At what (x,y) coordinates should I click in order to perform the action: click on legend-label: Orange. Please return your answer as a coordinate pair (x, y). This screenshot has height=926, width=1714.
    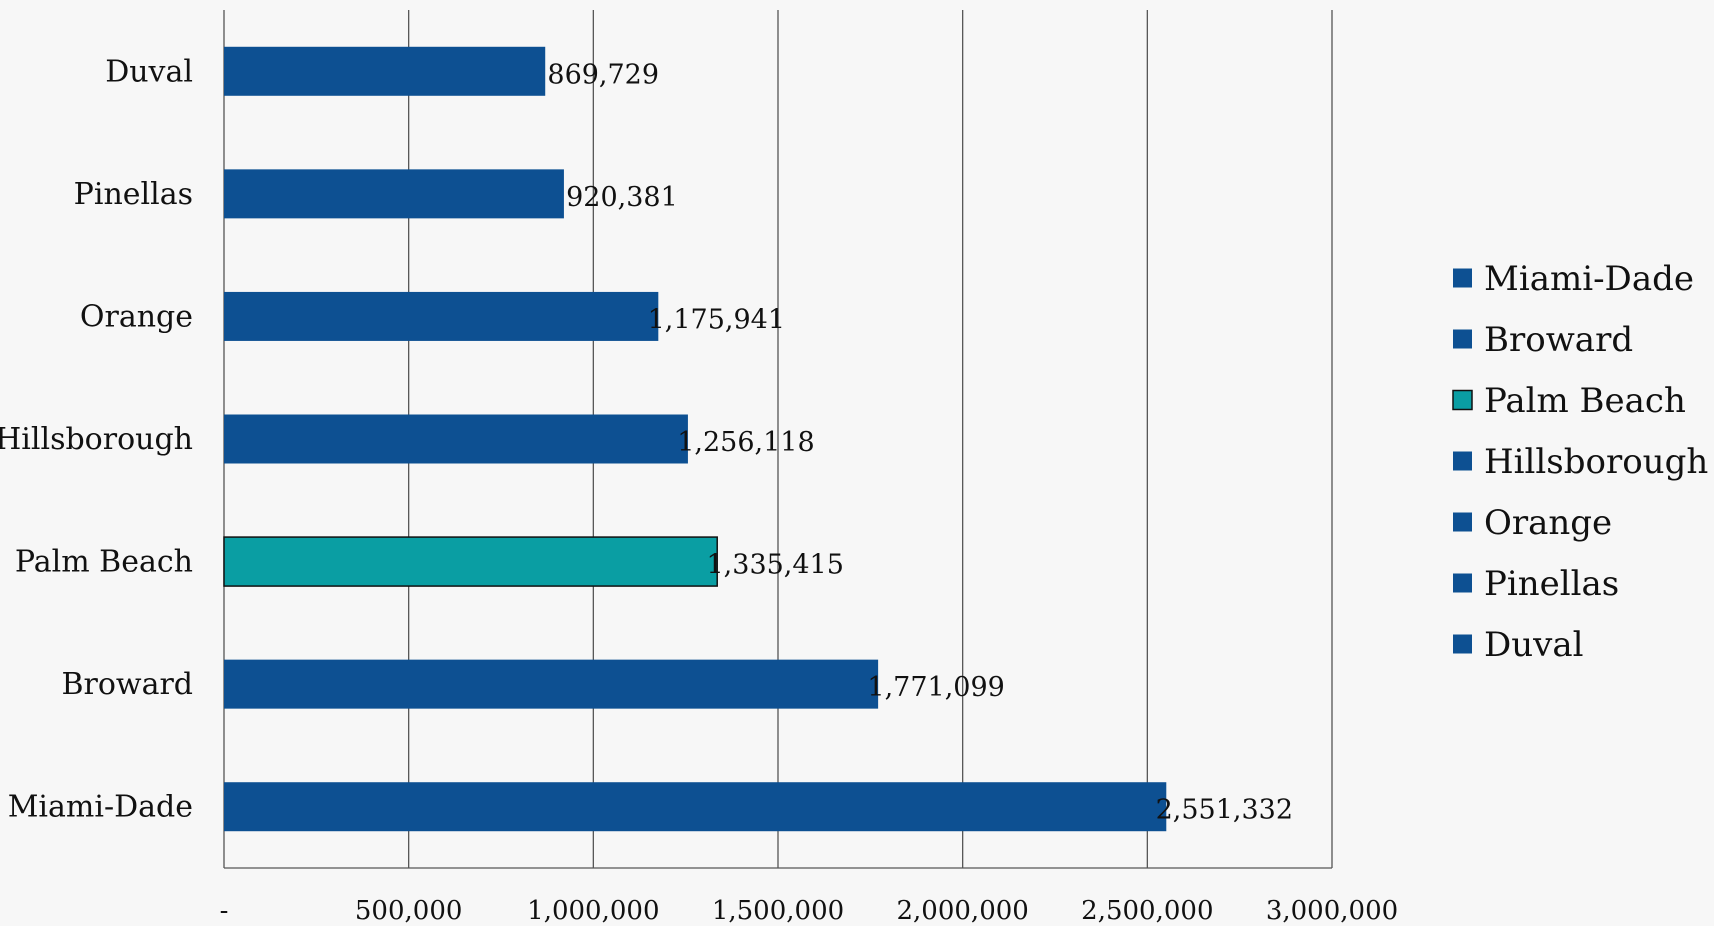
    Looking at the image, I should click on (1548, 523).